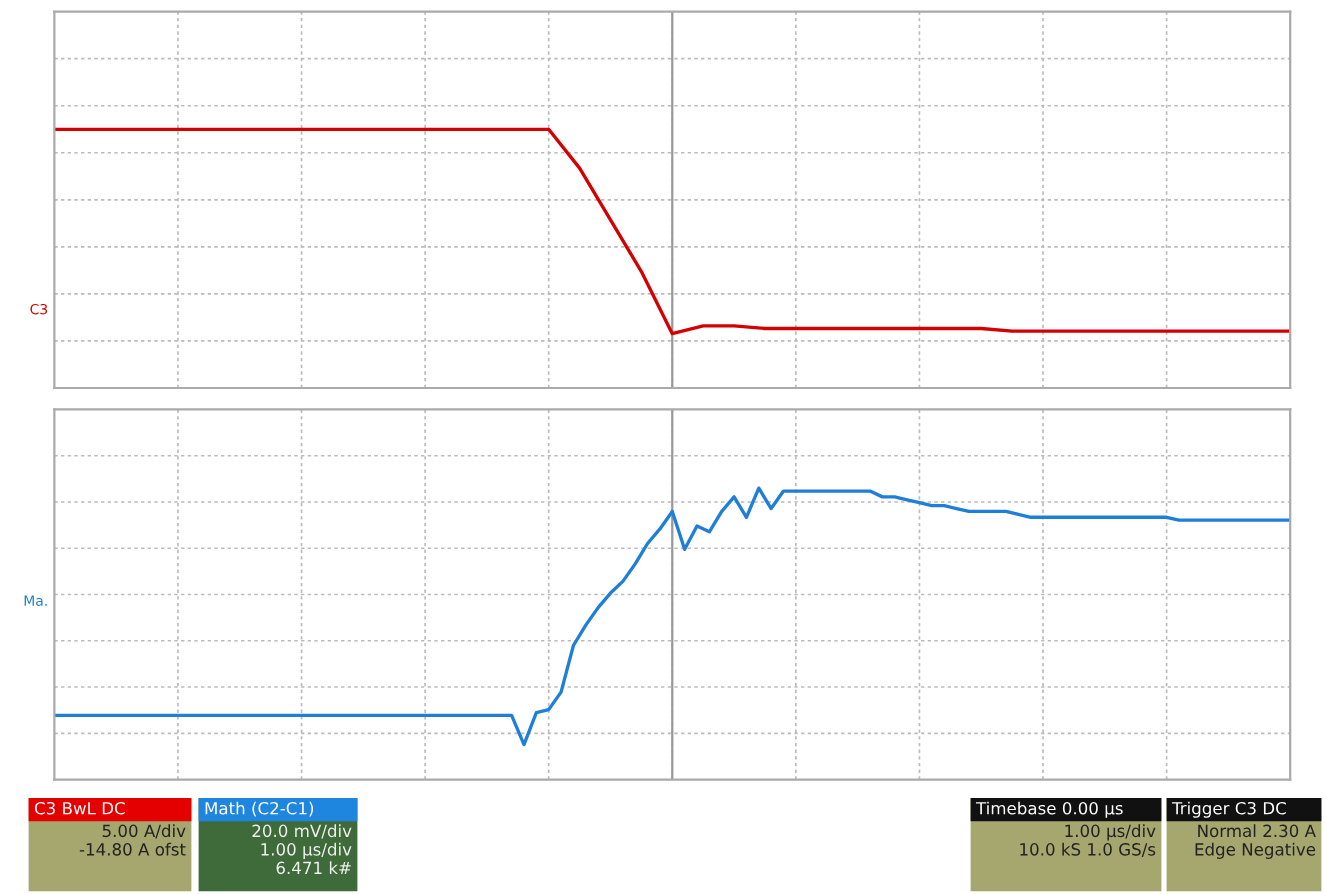 The image size is (1326, 894). I want to click on text: C3 BwL DC 5.00 A/div -14.80 A ofst, so click(110, 828).